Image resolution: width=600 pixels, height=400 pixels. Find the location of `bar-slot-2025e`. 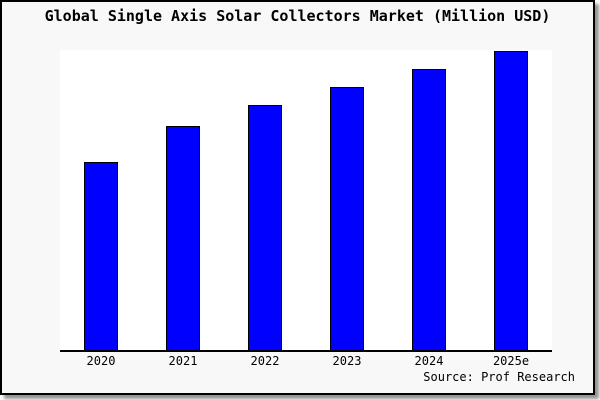

bar-slot-2025e is located at coordinates (511, 200).